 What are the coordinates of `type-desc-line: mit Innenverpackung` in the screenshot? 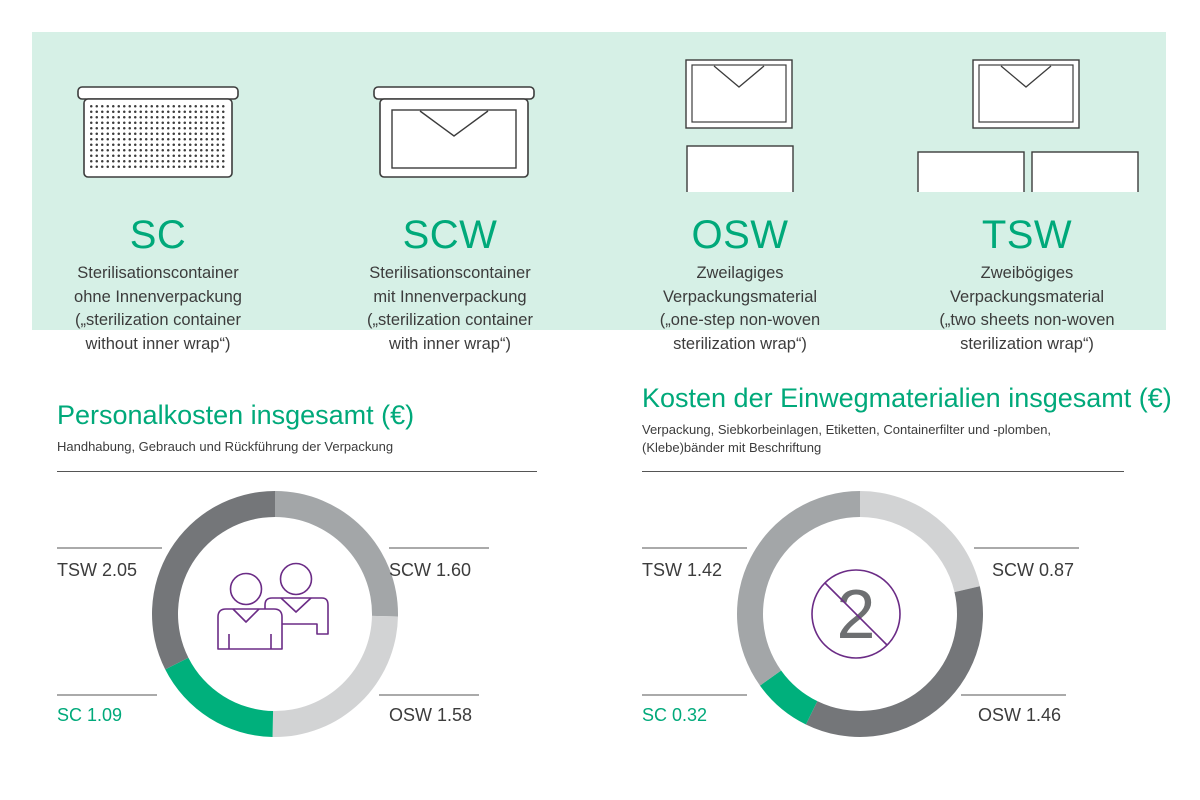 It's located at (450, 296).